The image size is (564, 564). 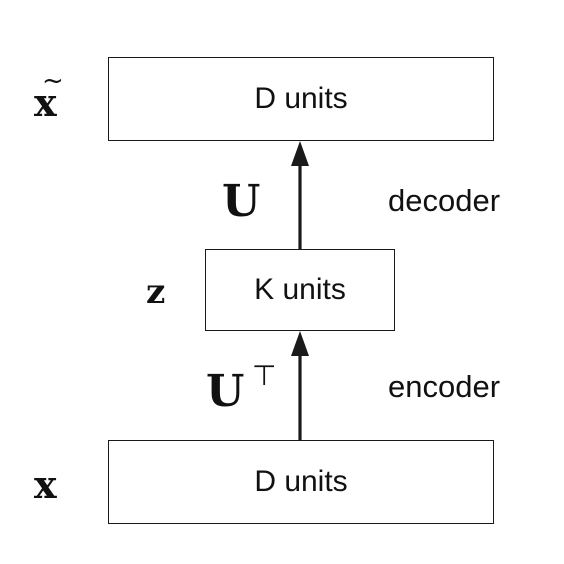 I want to click on output-layer-box: D units, so click(x=301, y=99).